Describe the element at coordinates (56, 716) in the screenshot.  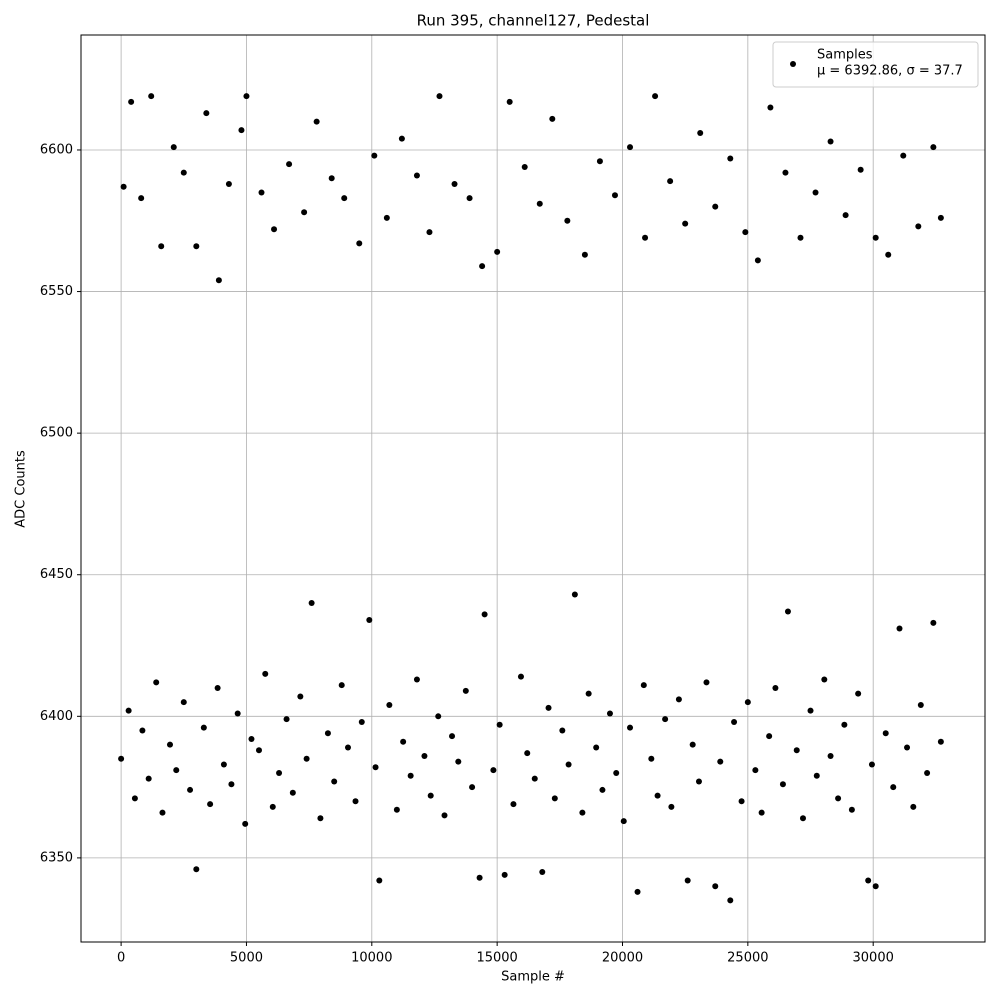
I see `y-tick-label: 6400` at that location.